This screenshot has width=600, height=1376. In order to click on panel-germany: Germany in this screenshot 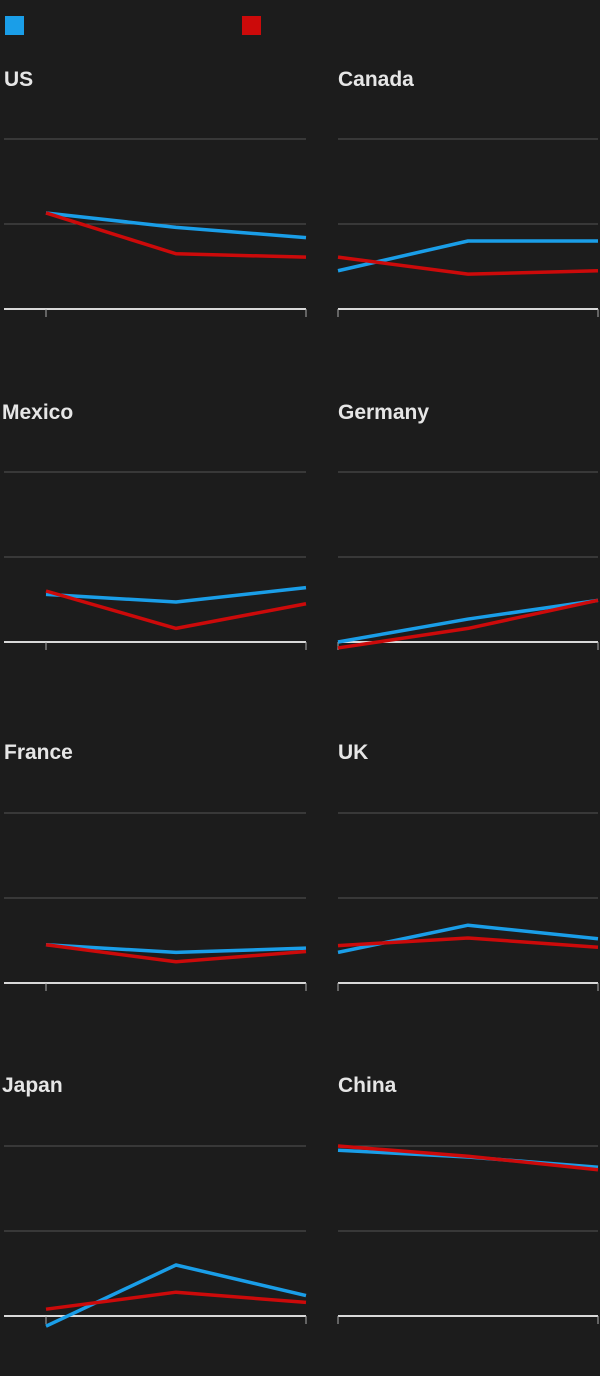, I will do `click(468, 525)`.